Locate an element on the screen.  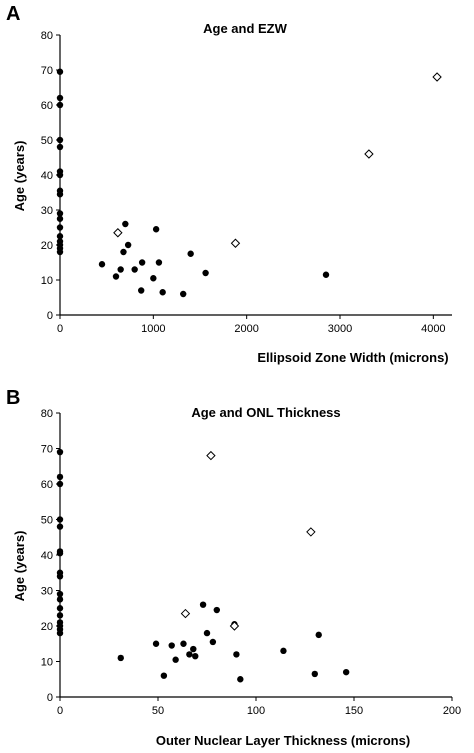
panel-a-letter: A is located at coordinates (13, 14).